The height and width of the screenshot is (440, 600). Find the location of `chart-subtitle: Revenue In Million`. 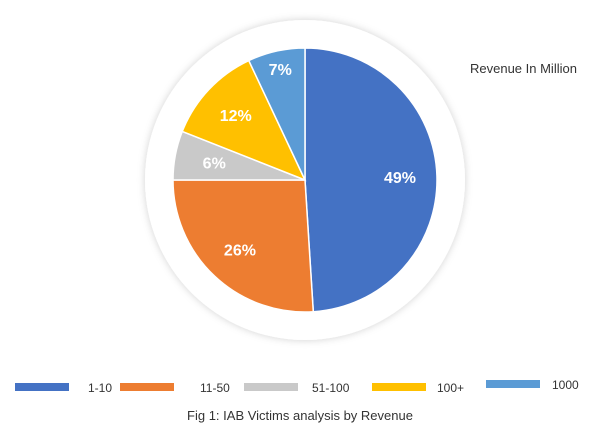

chart-subtitle: Revenue In Million is located at coordinates (523, 68).